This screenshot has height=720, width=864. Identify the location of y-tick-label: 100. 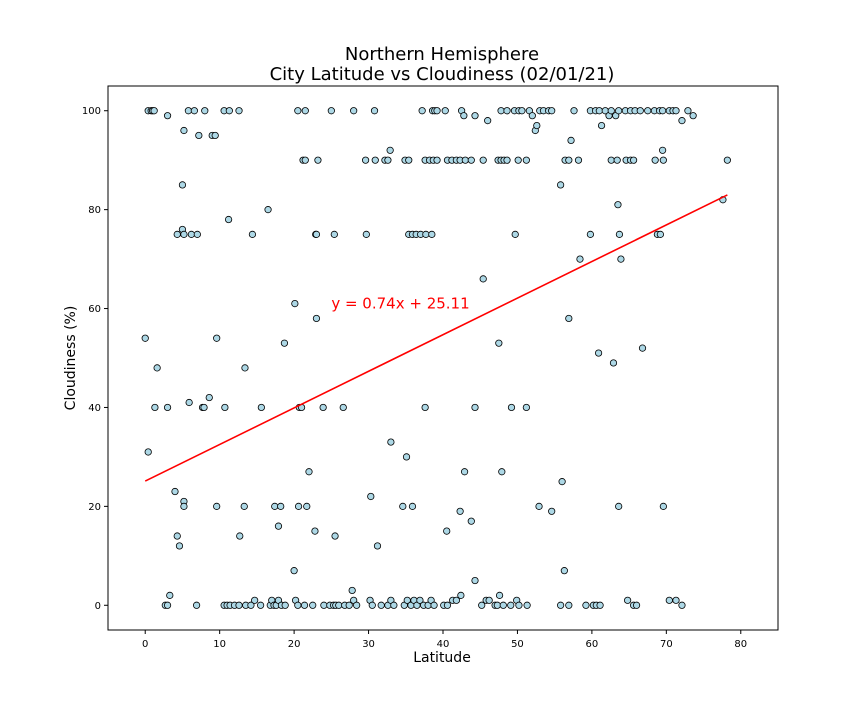
(91, 111).